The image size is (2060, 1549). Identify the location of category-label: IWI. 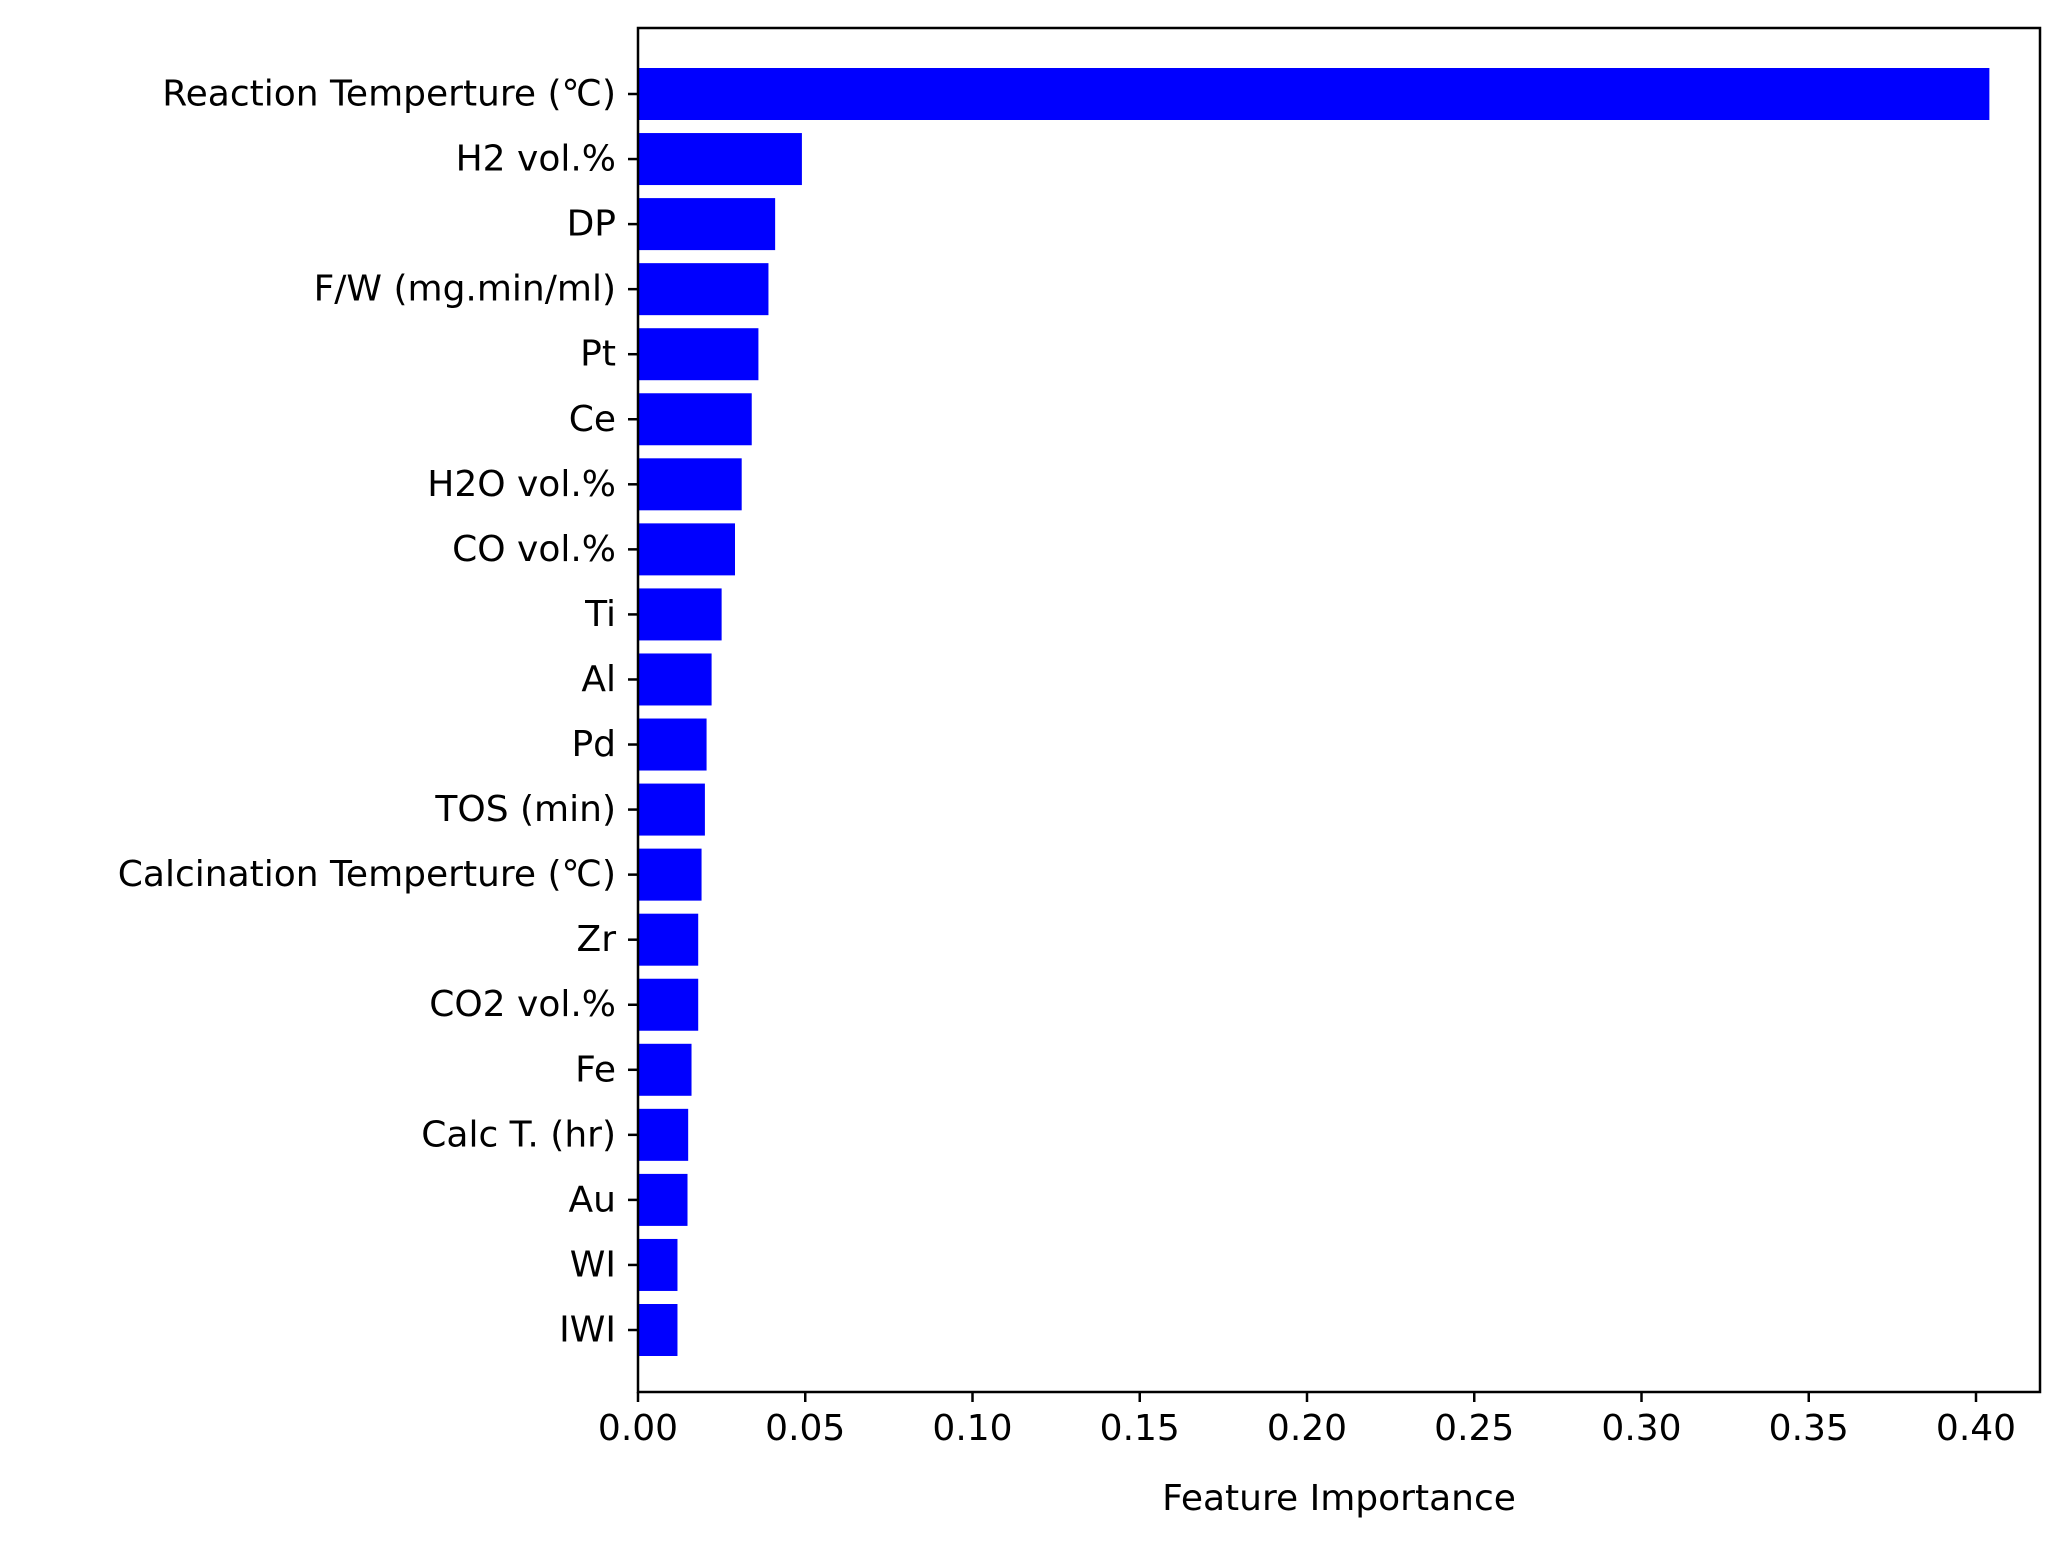
(587, 1330).